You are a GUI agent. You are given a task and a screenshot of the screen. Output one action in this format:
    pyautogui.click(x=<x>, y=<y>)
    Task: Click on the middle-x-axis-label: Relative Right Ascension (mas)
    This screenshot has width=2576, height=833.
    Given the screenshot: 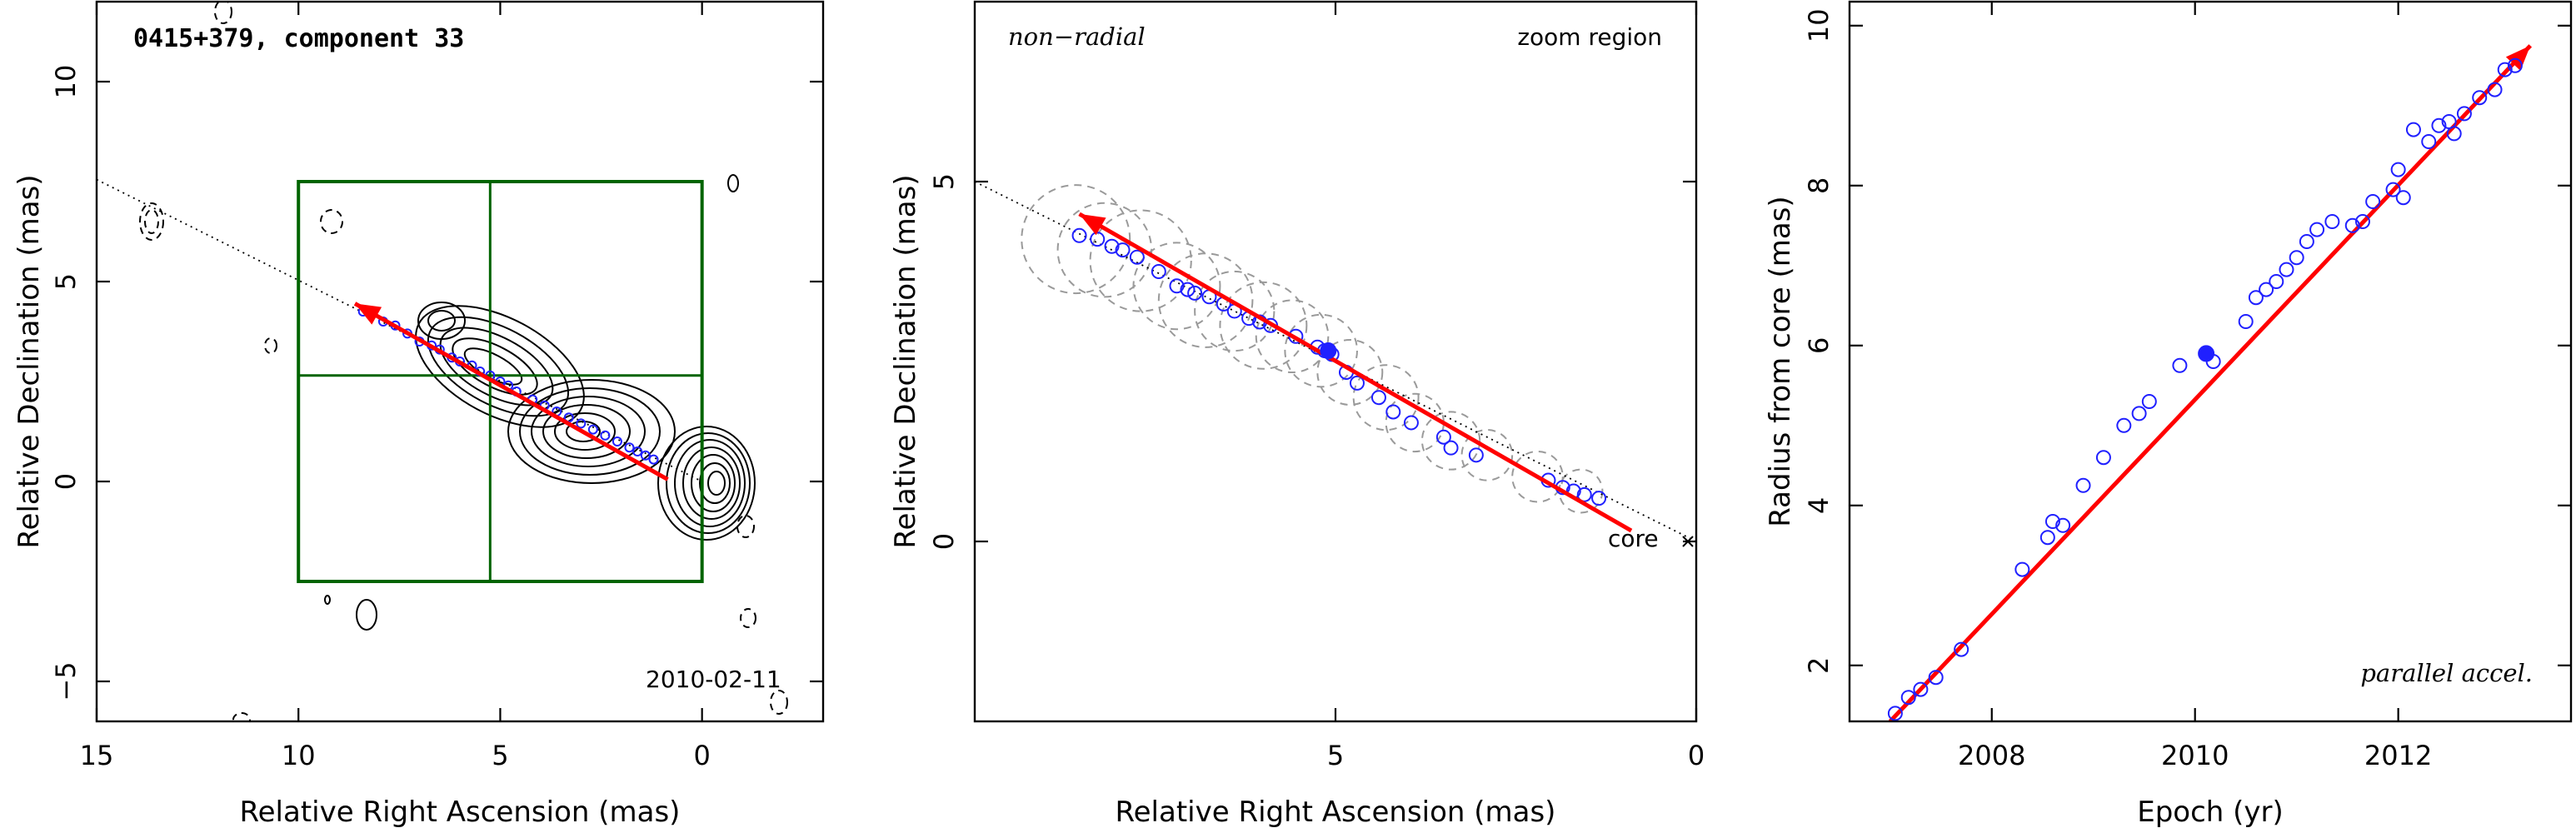 What is the action you would take?
    pyautogui.click(x=1336, y=812)
    